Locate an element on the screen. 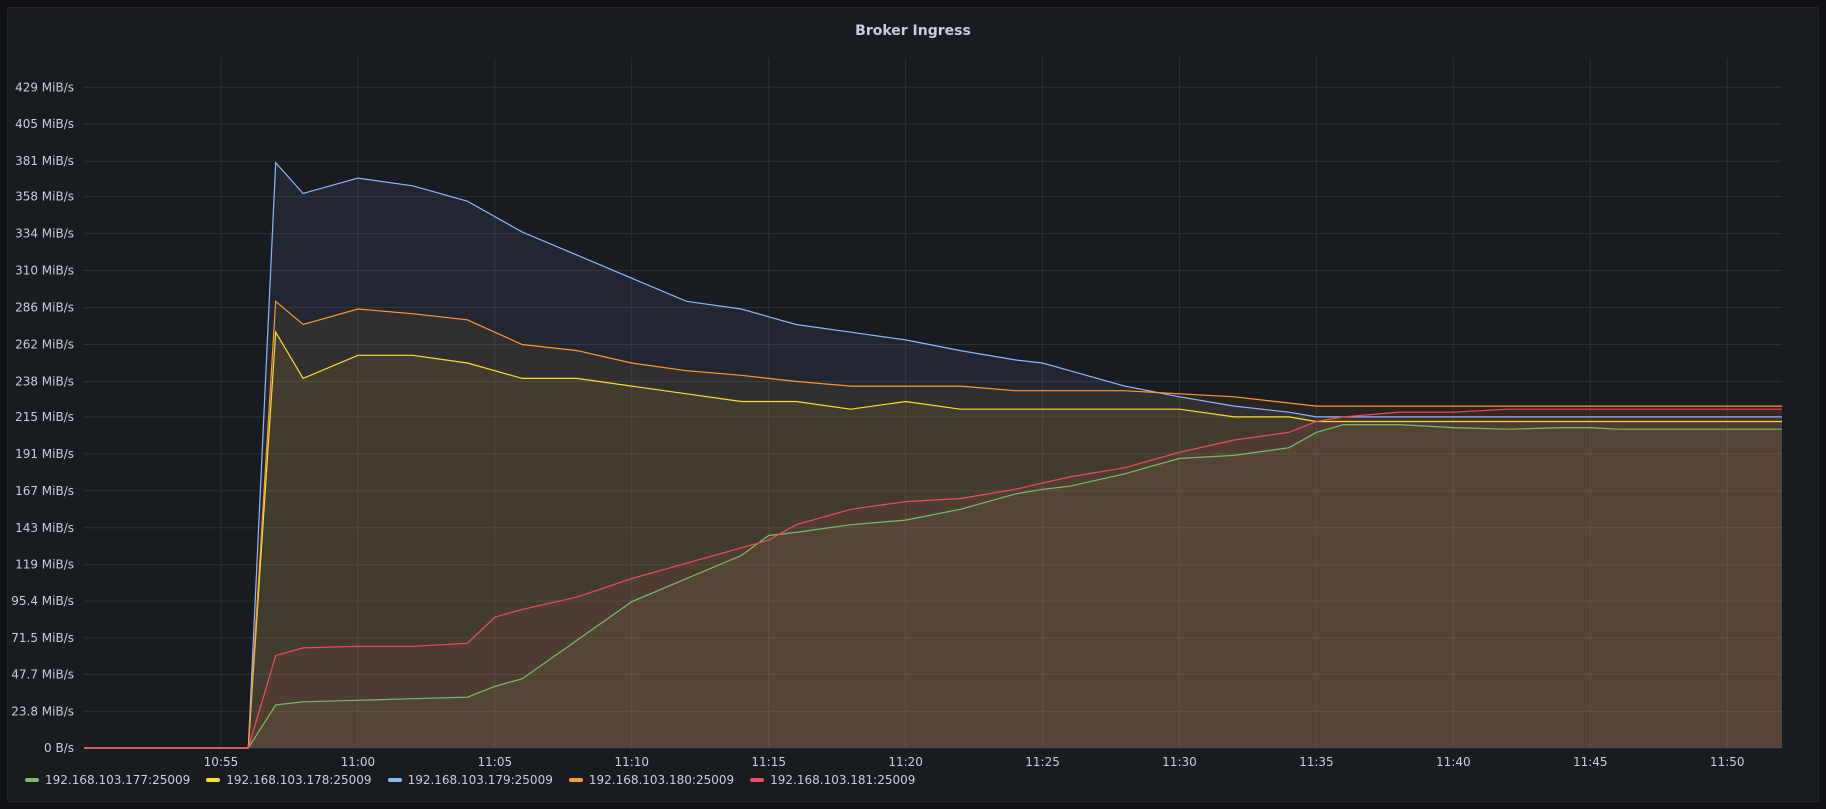 This screenshot has width=1826, height=809. x-tick-label: 10:55 is located at coordinates (221, 762).